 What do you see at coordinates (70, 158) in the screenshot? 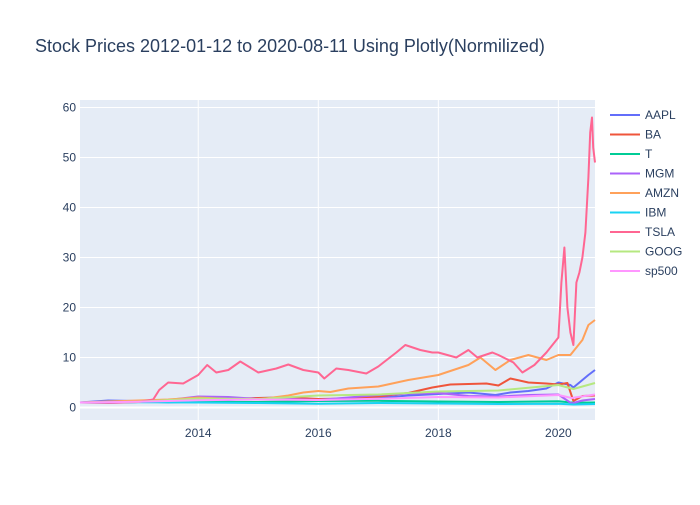
I see `y-tick-label: 50` at bounding box center [70, 158].